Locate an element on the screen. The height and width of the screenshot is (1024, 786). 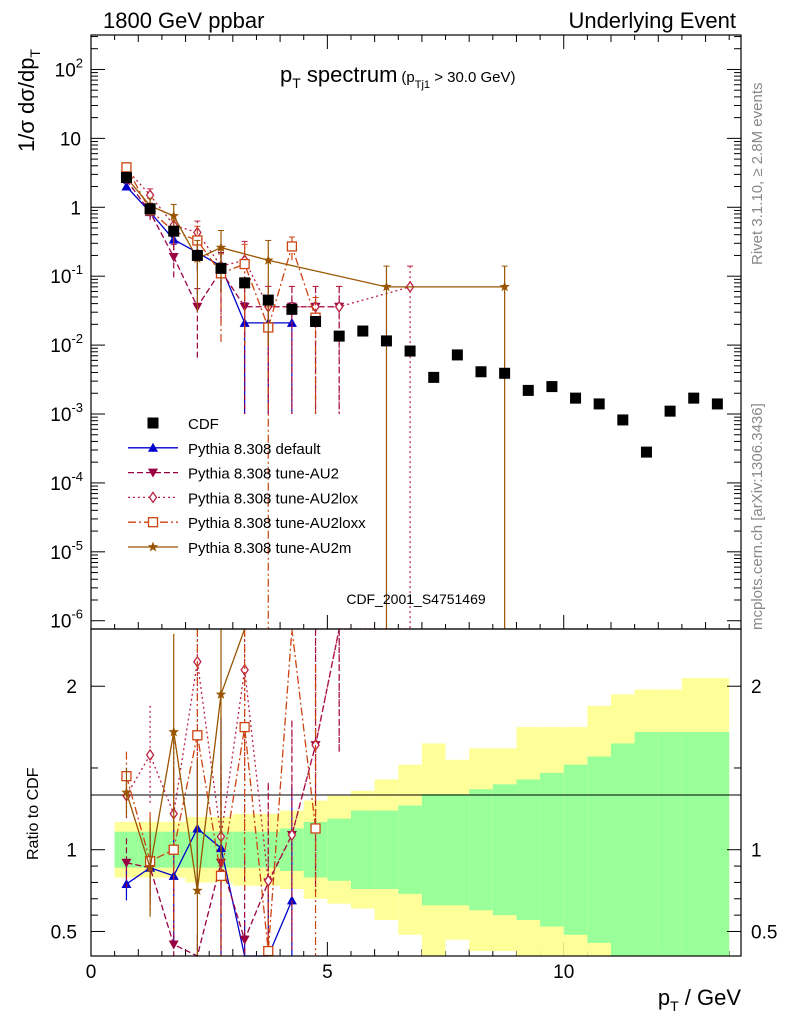
legend-entry: Pythia 8.308 tune-AU2loxx is located at coordinates (247, 523).